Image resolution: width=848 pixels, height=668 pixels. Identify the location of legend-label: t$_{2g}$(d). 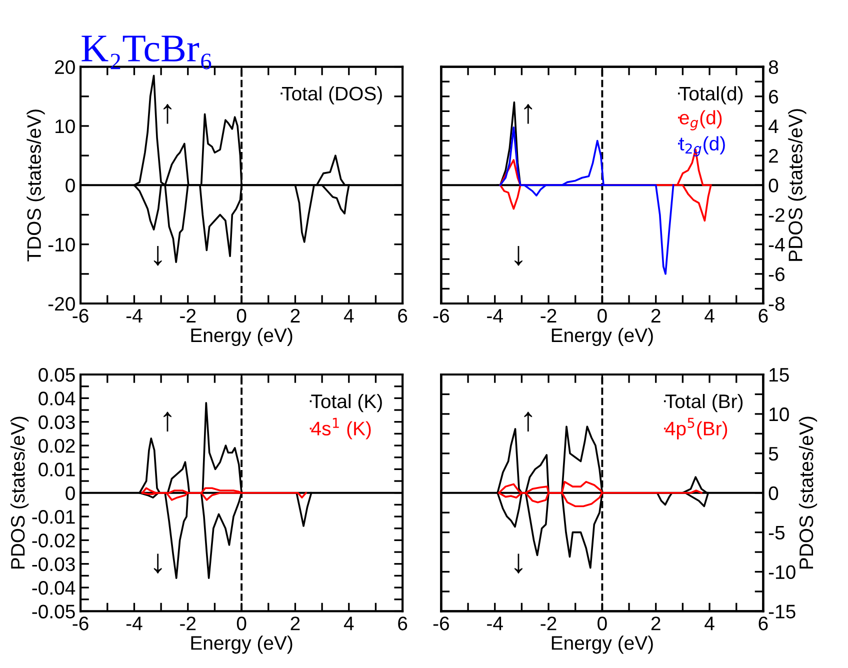
(702, 146).